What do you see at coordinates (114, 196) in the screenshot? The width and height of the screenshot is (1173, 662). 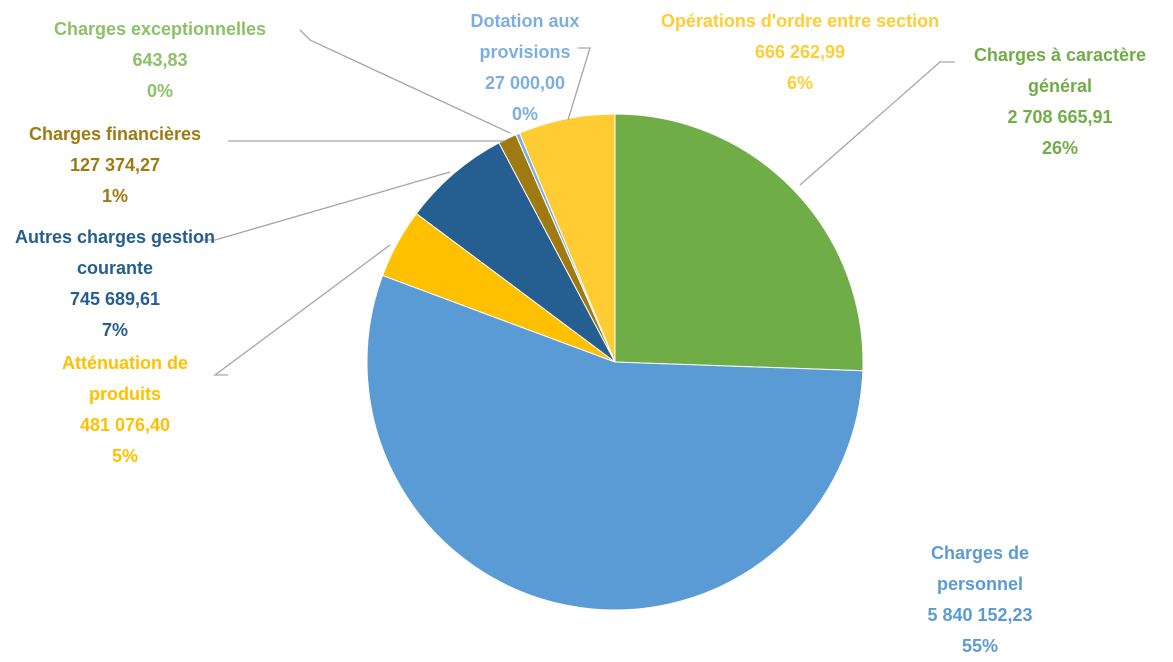 I see `label-percent: 1%` at bounding box center [114, 196].